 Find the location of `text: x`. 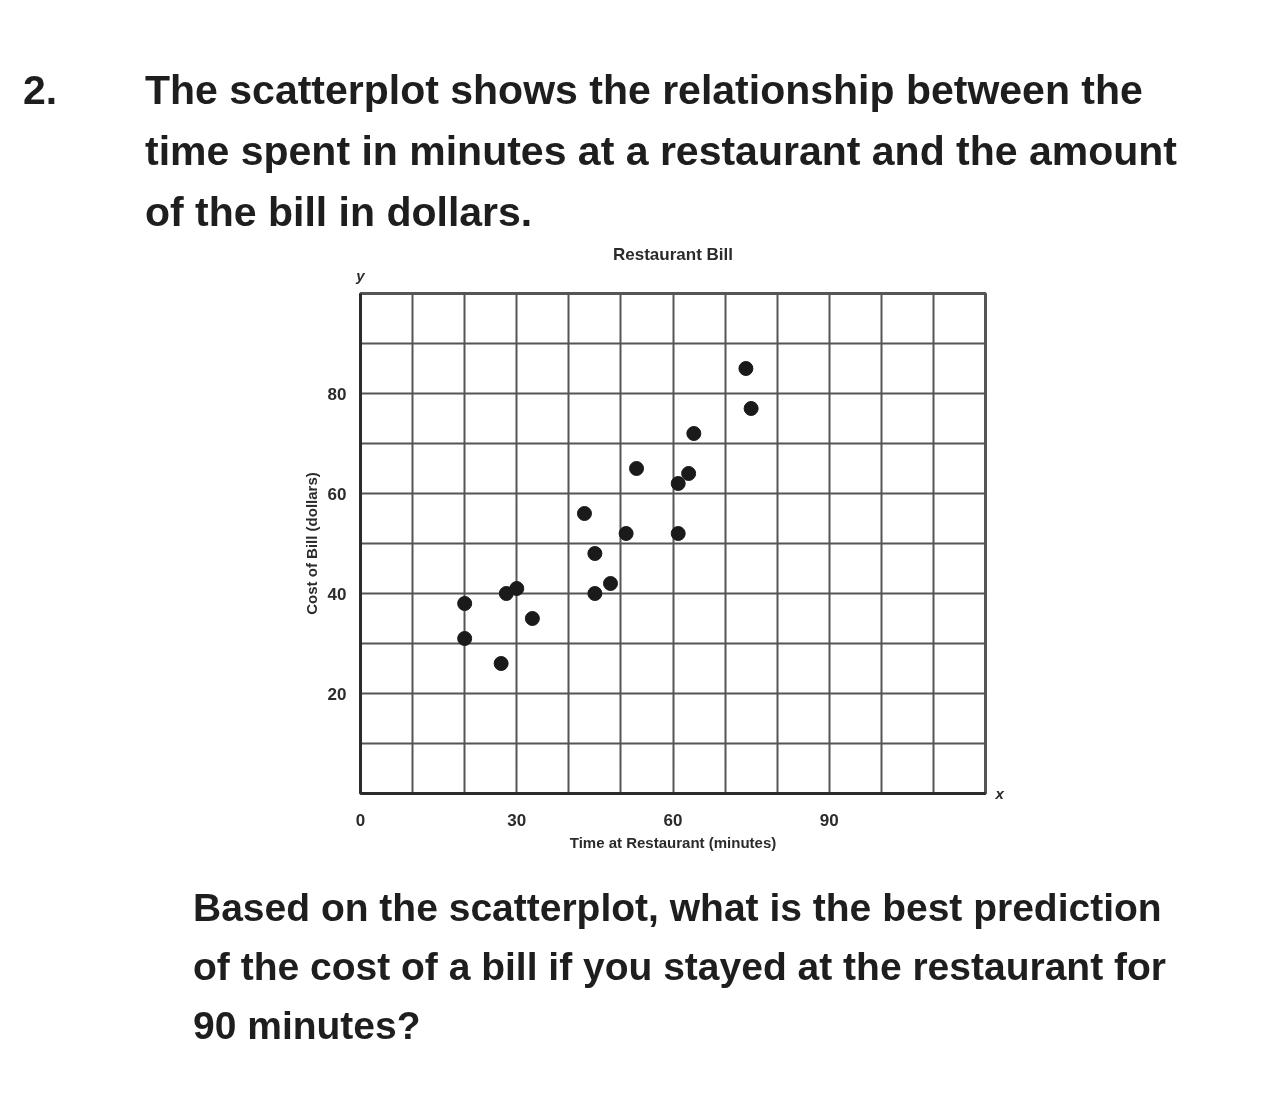

text: x is located at coordinates (999, 793).